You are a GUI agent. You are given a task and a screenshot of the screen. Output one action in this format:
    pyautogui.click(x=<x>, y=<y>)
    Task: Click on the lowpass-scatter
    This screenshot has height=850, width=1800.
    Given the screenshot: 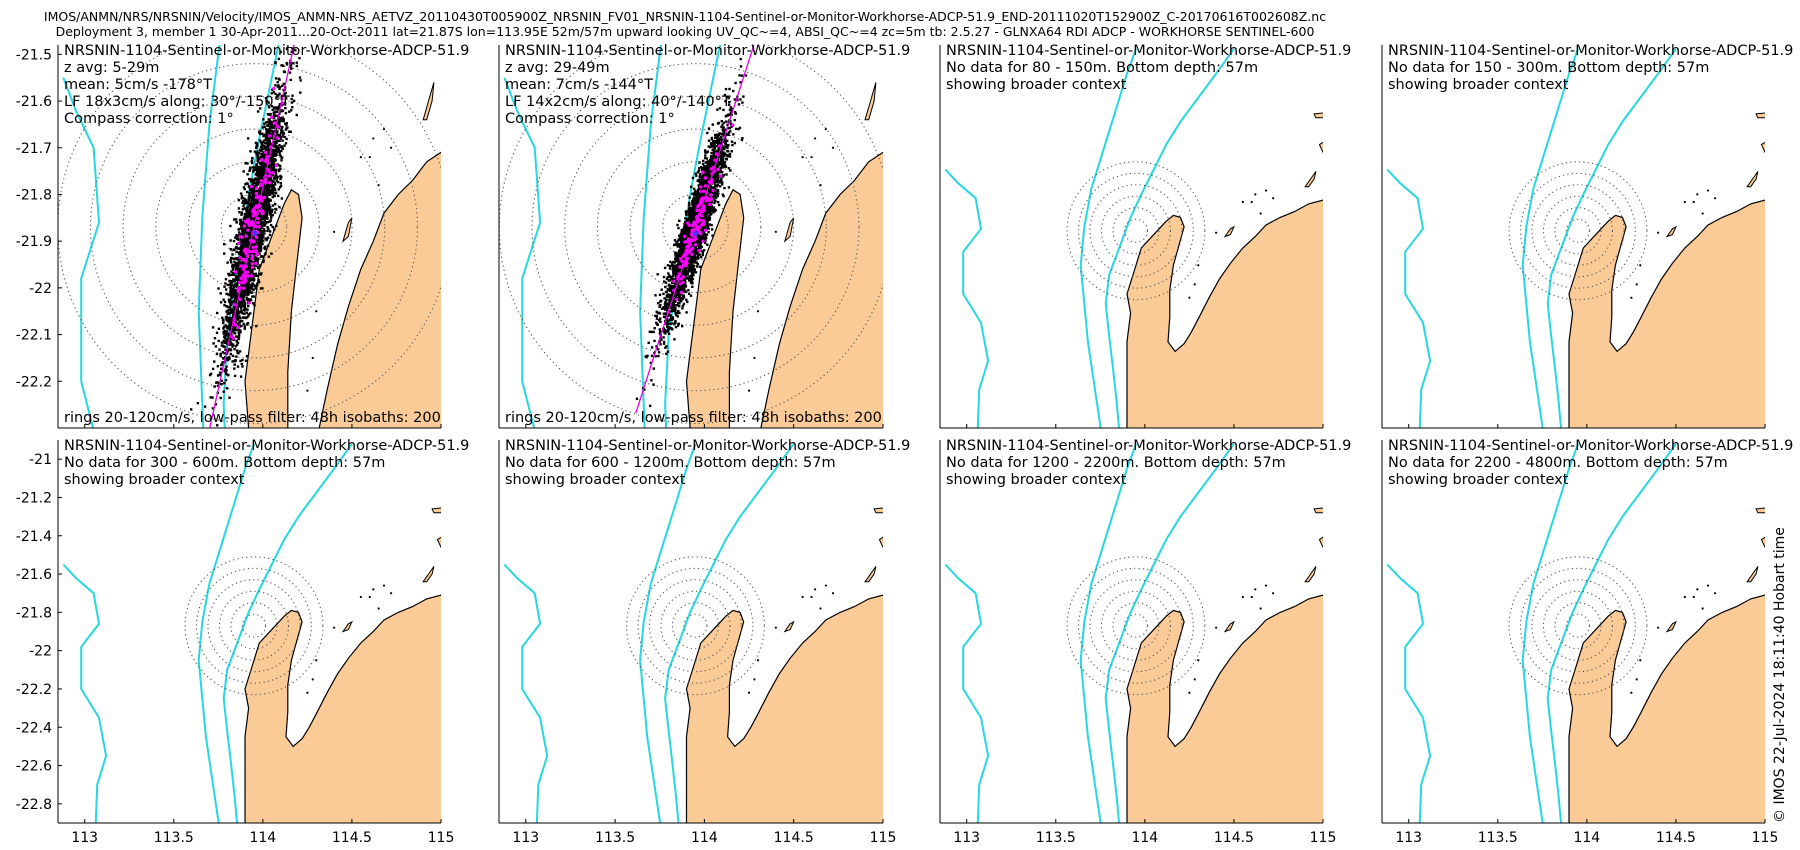 What is the action you would take?
    pyautogui.click(x=257, y=213)
    